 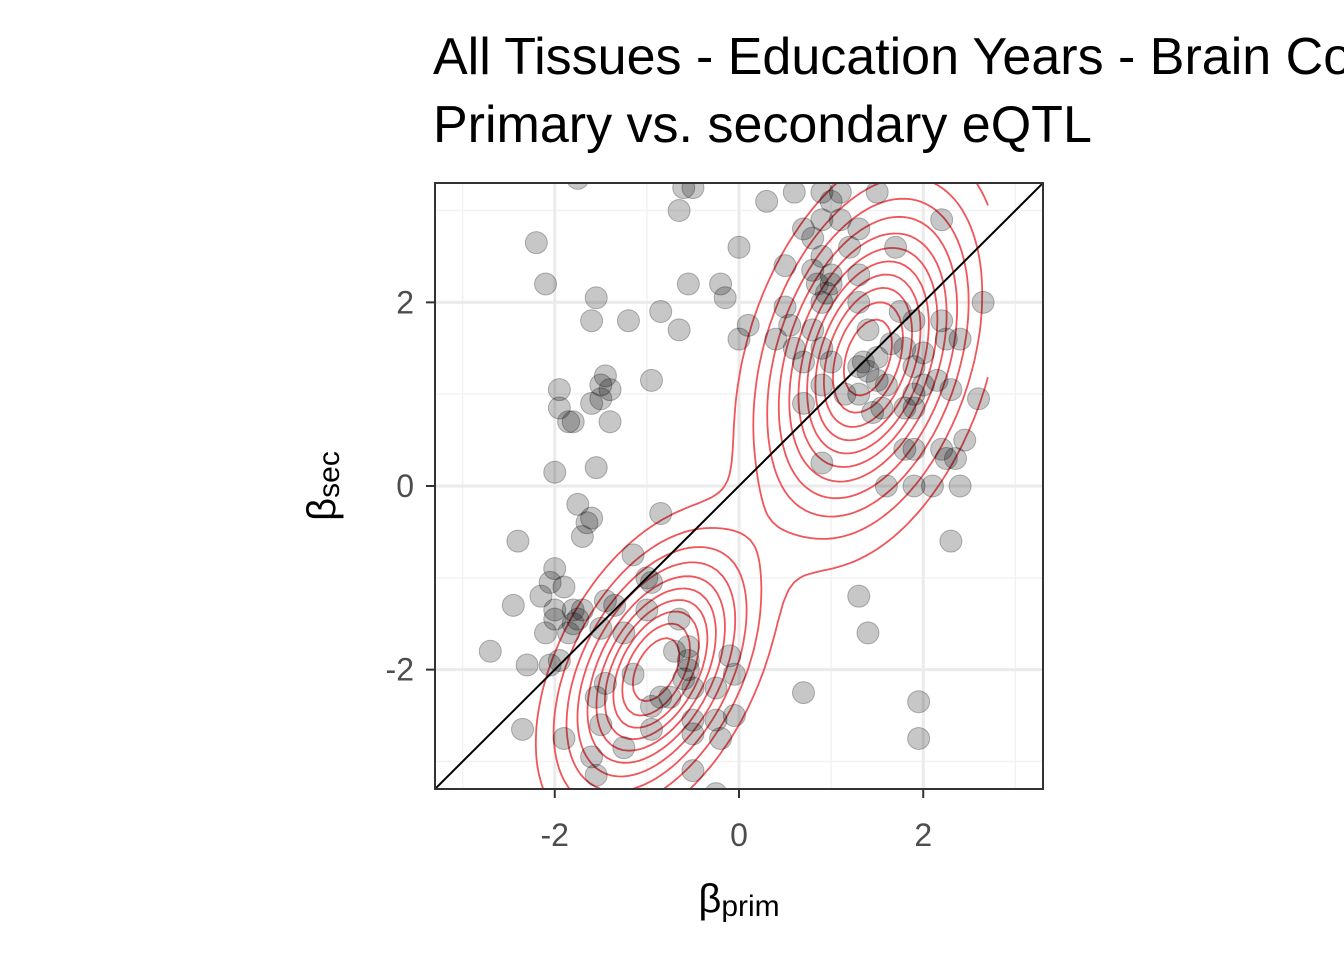 What do you see at coordinates (405, 302) in the screenshot?
I see `y-axis-tick-label: 2` at bounding box center [405, 302].